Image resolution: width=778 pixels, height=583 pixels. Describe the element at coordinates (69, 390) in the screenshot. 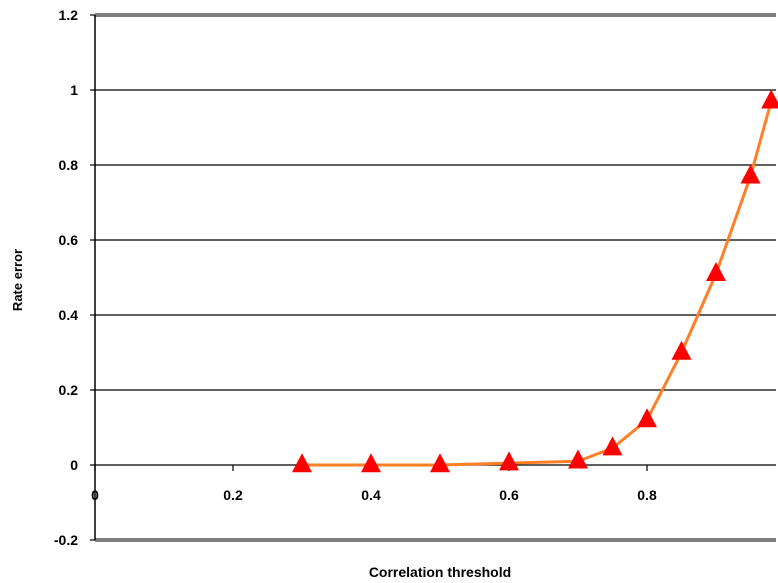

I see `y-tick-label: 0.2` at that location.